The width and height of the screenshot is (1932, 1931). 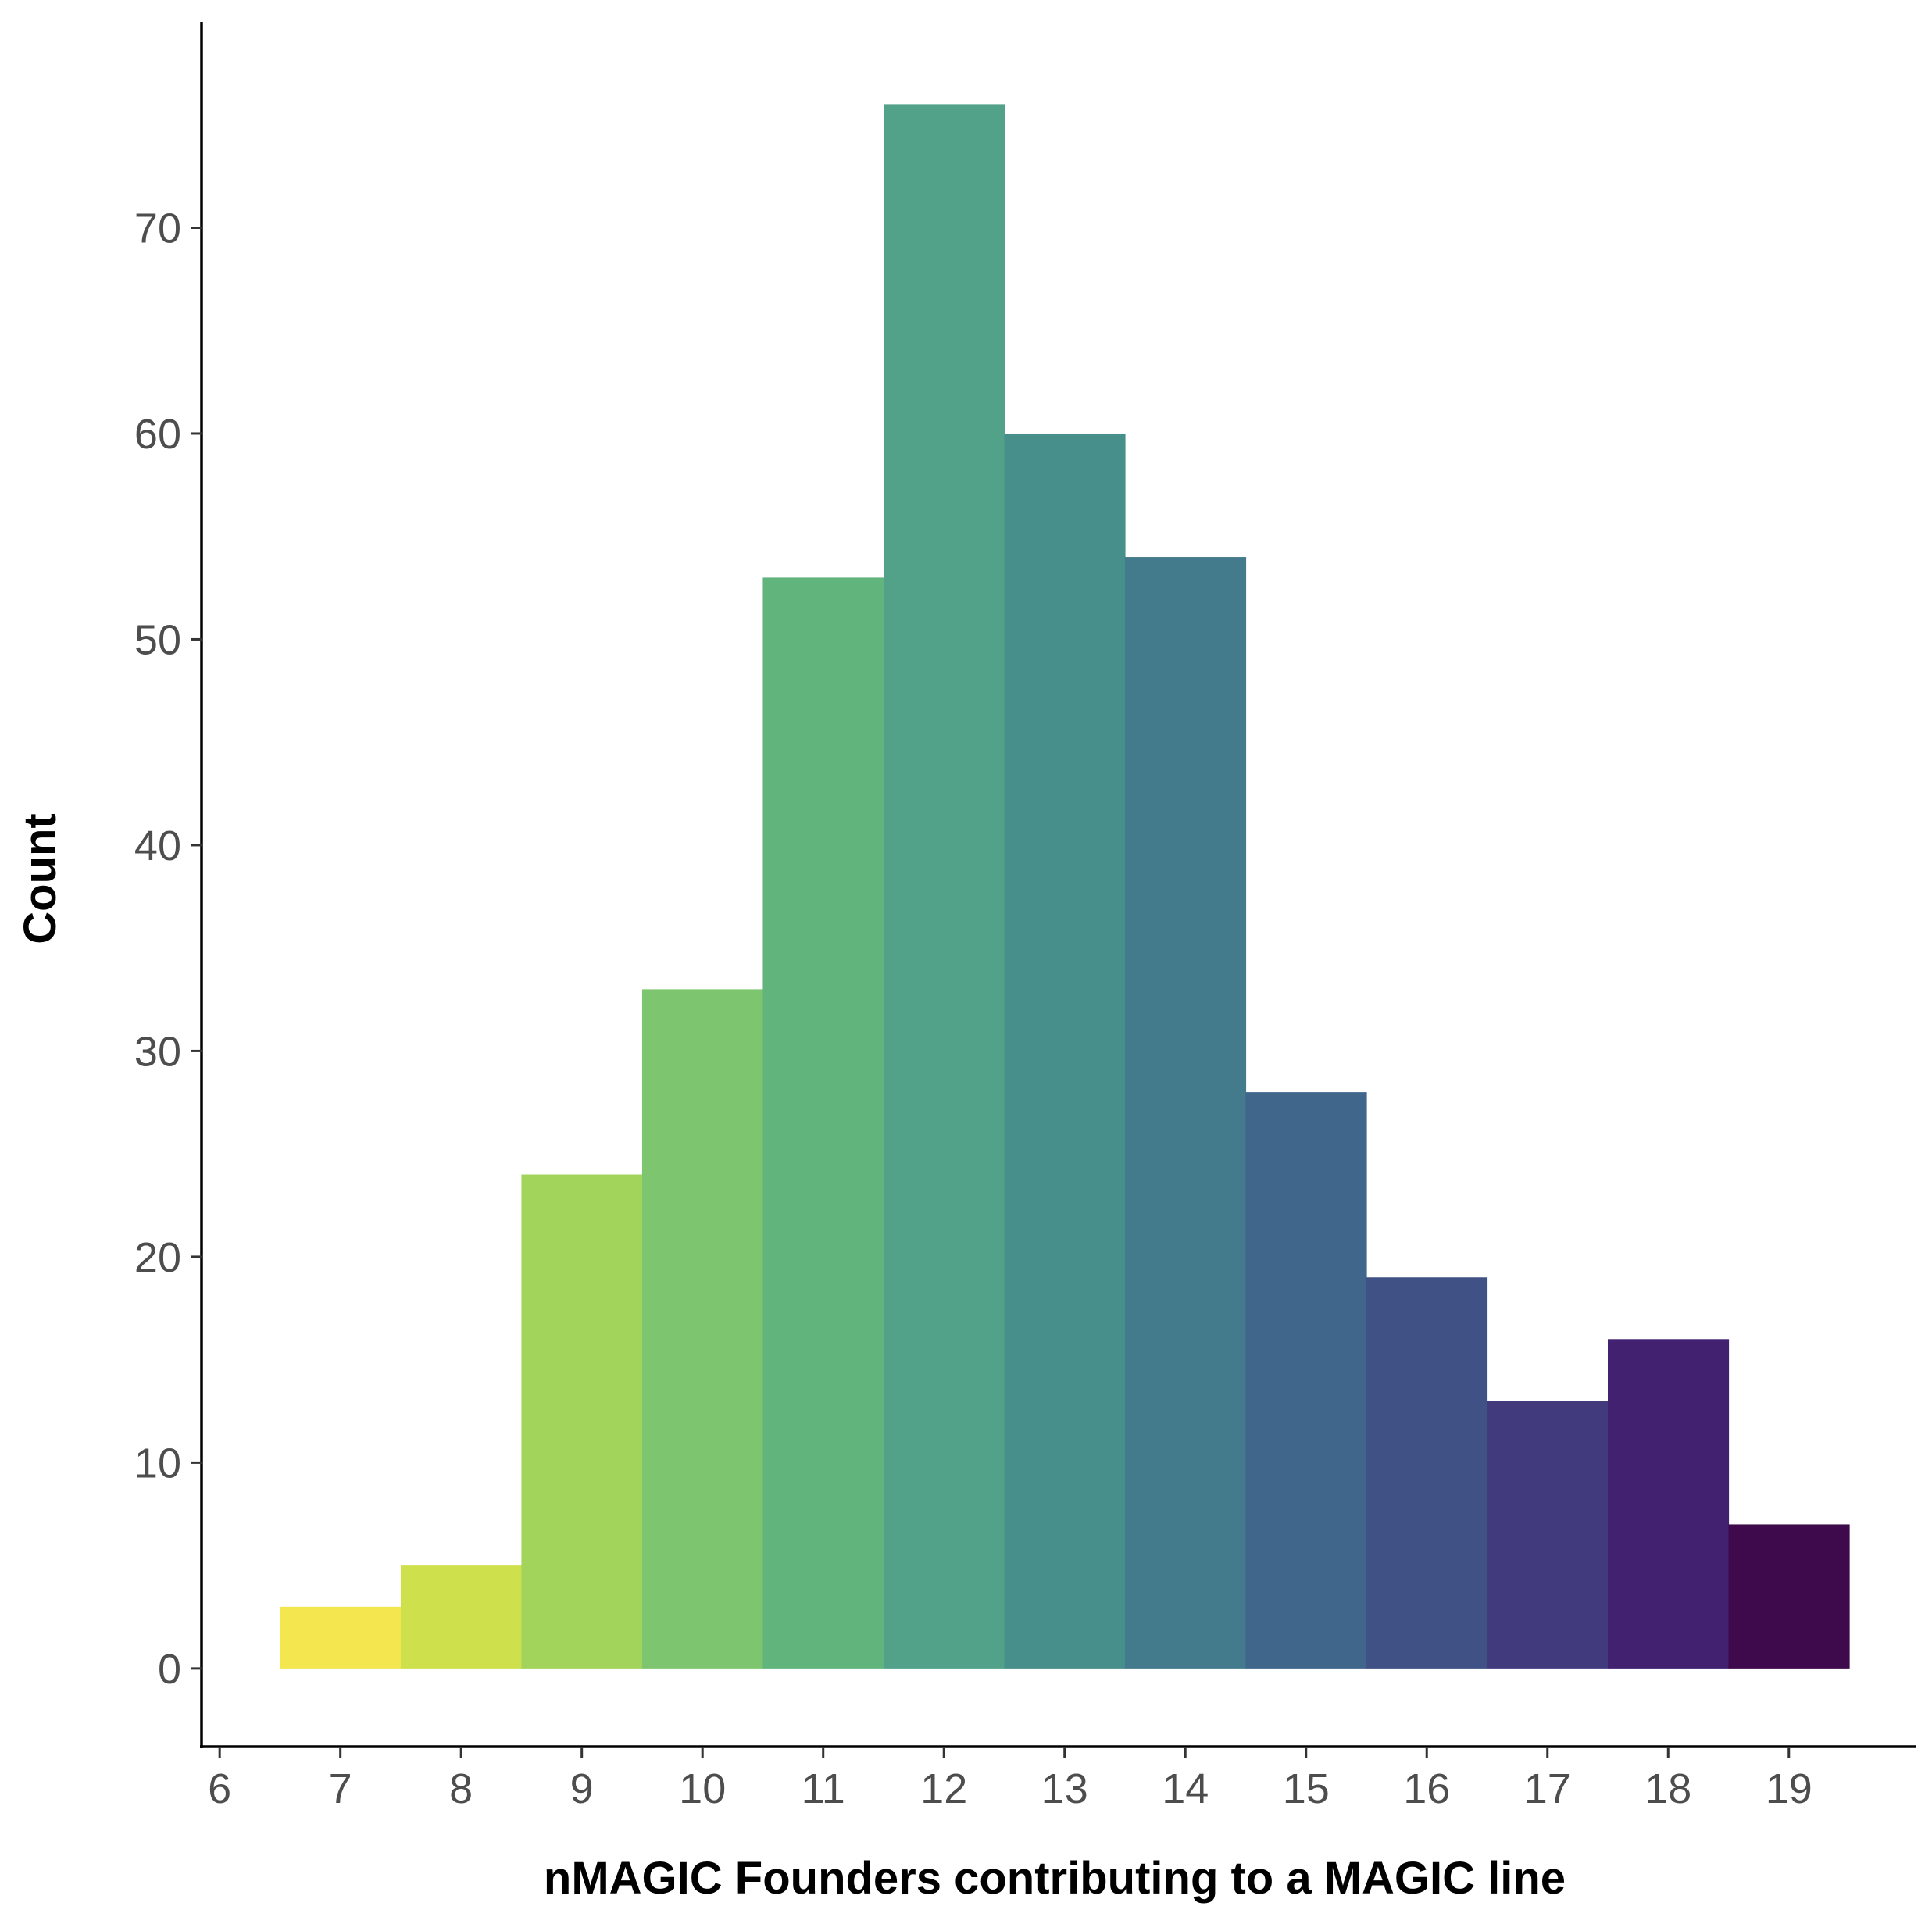 What do you see at coordinates (1668, 1788) in the screenshot?
I see `x-tick-label-18: 18` at bounding box center [1668, 1788].